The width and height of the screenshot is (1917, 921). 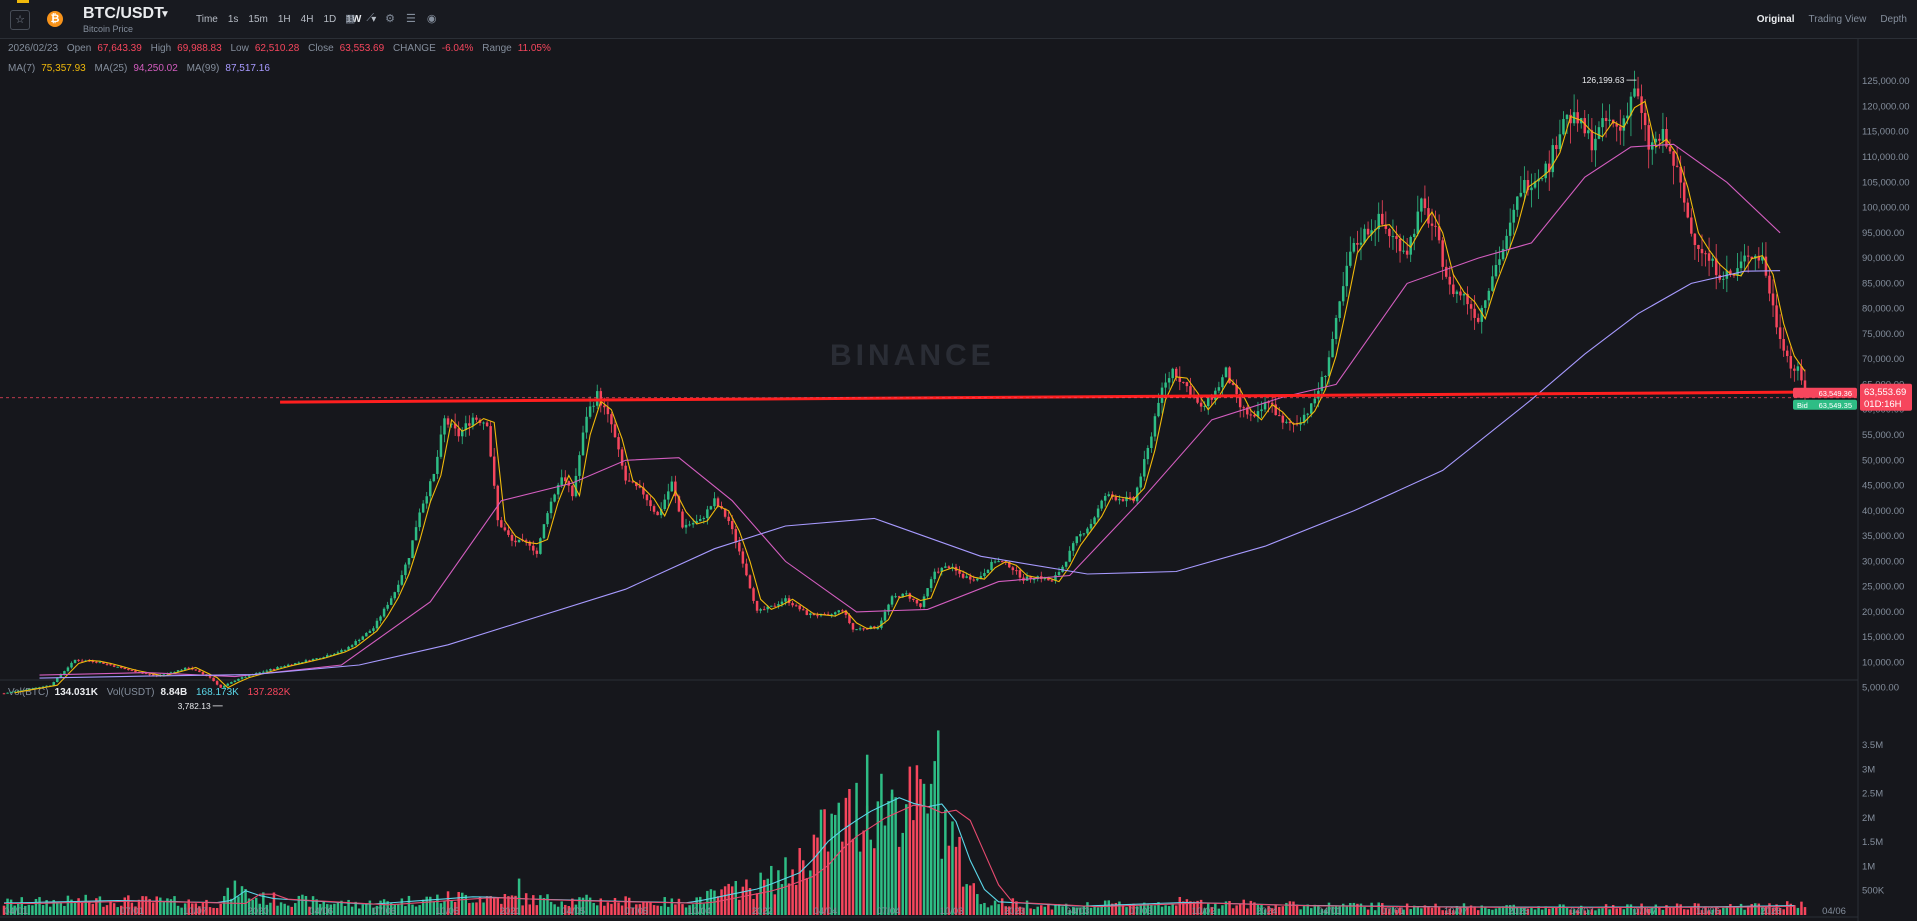 What do you see at coordinates (233, 19) in the screenshot?
I see `interval-1s: 1s` at bounding box center [233, 19].